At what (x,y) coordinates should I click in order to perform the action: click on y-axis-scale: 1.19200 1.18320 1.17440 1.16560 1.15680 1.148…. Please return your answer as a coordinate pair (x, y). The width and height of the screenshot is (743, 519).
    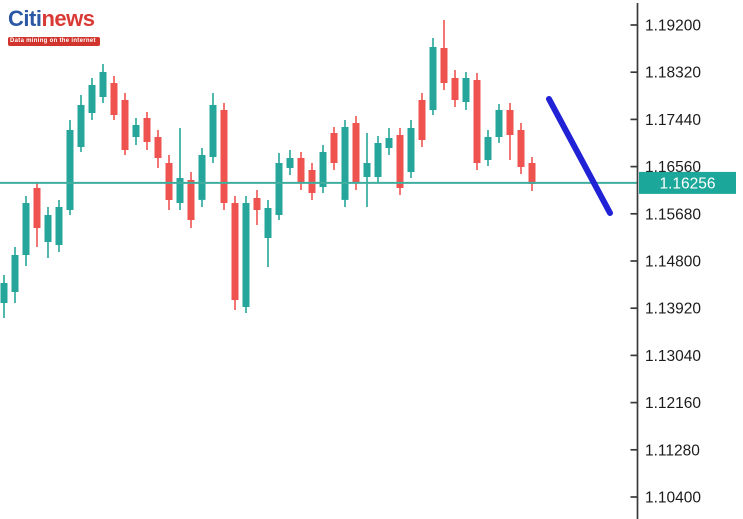
    Looking at the image, I should click on (666, 261).